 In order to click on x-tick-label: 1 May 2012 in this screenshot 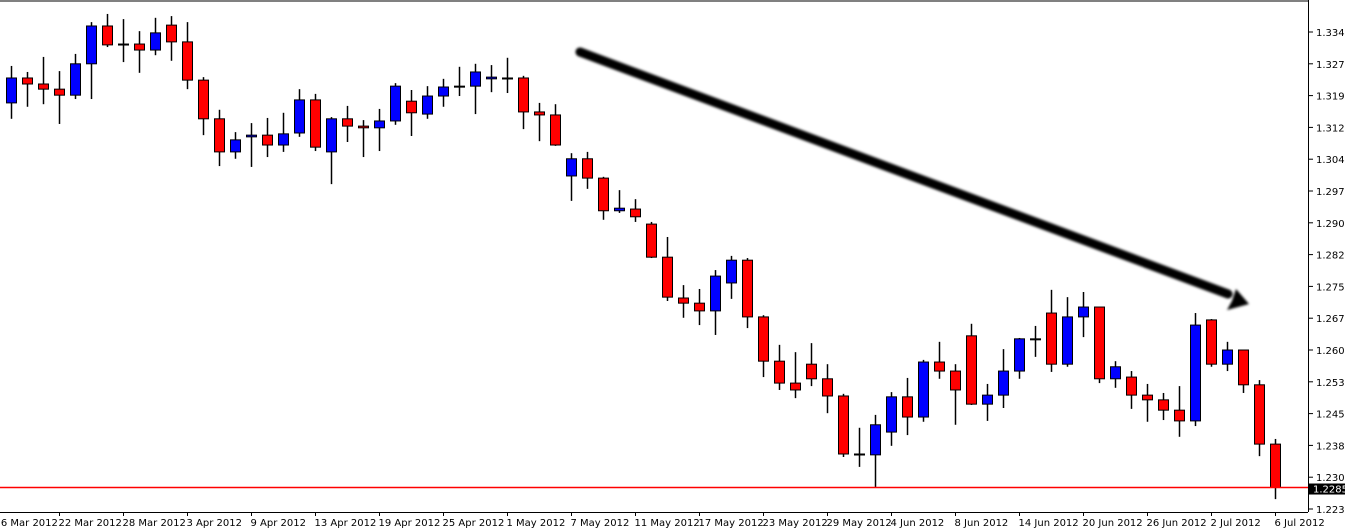, I will do `click(536, 523)`.